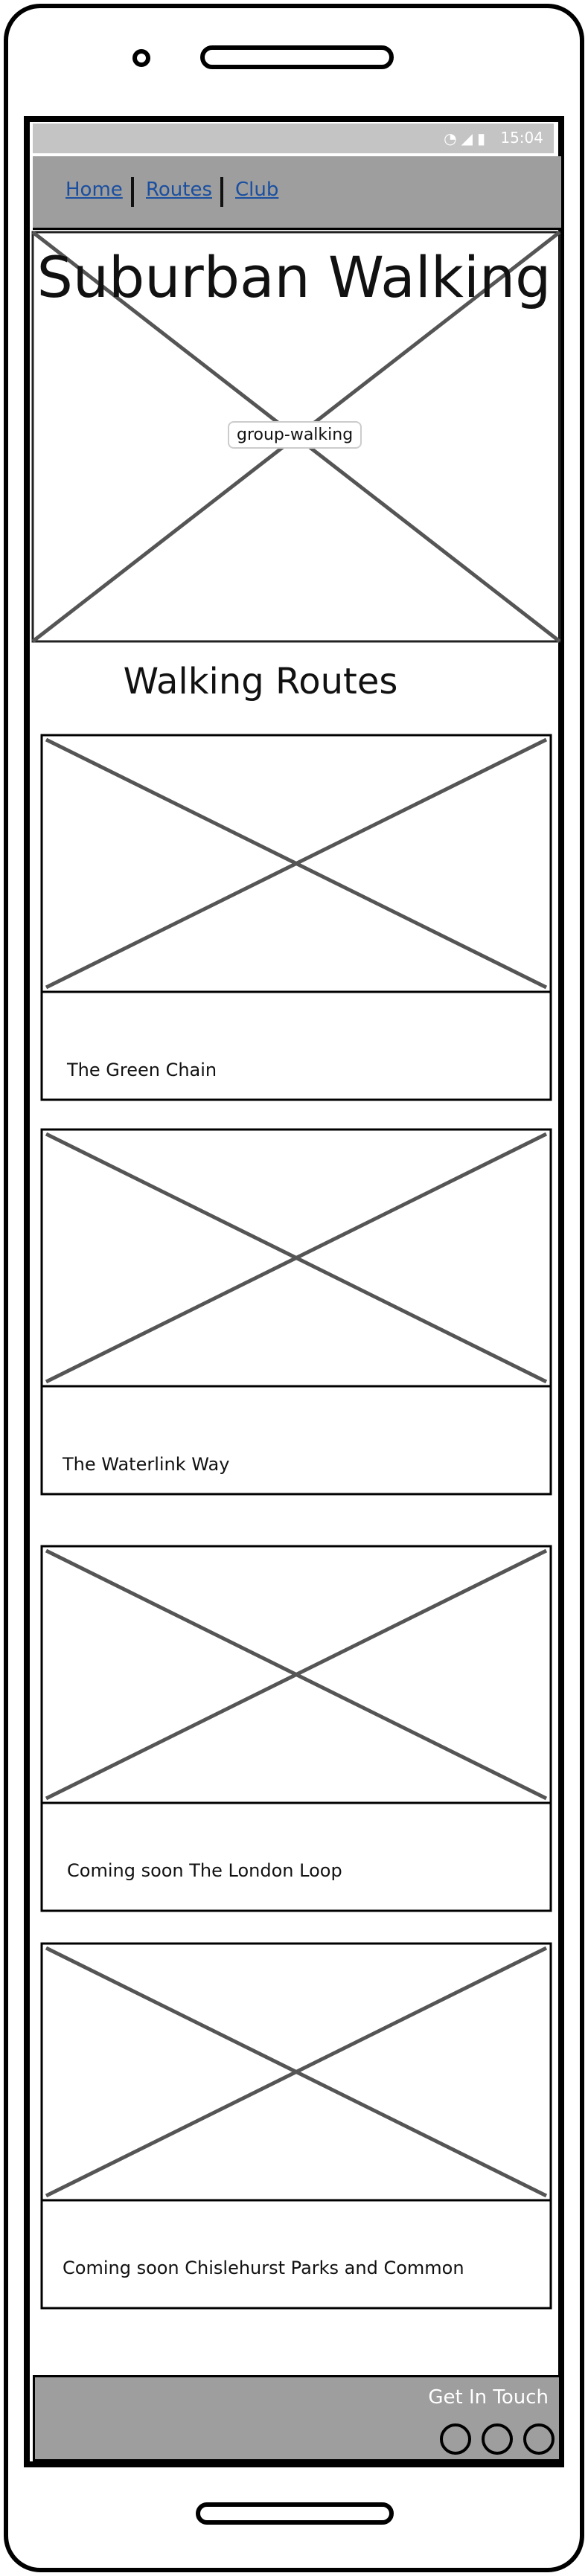 The image size is (588, 2576). Describe the element at coordinates (204, 1870) in the screenshot. I see `route-card-title: Coming soon The London Loop` at that location.